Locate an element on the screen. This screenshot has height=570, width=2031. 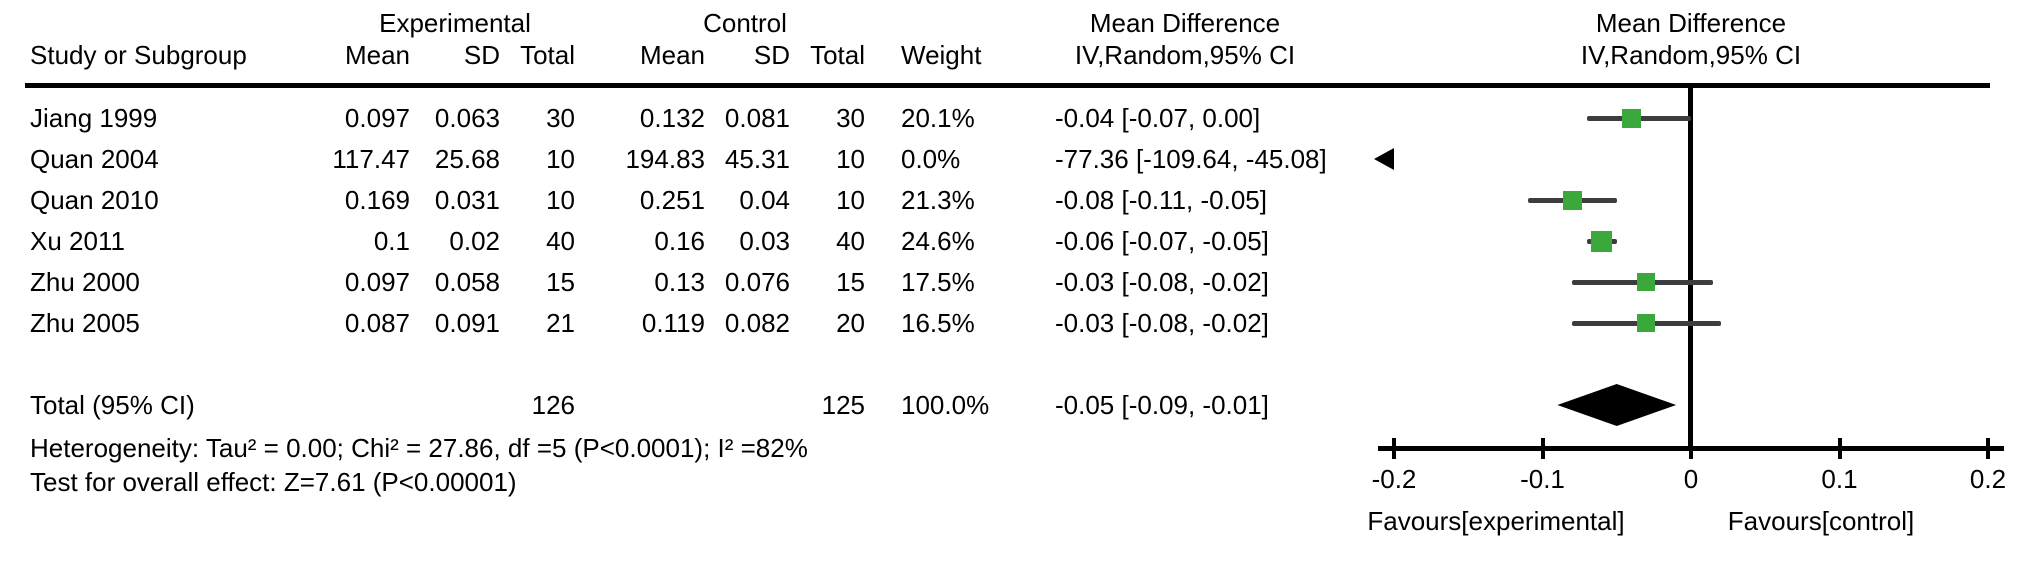
column-header-mean-difference-text: Mean Difference is located at coordinates (1185, 23).